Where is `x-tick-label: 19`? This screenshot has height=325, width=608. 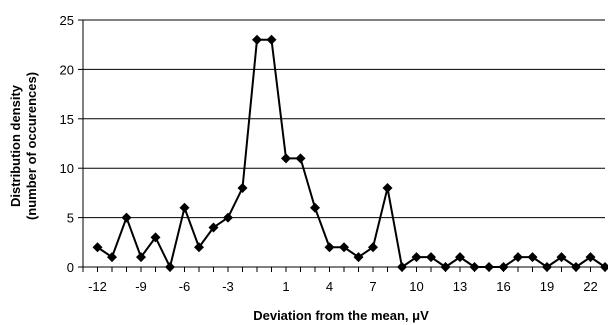 x-tick-label: 19 is located at coordinates (547, 286).